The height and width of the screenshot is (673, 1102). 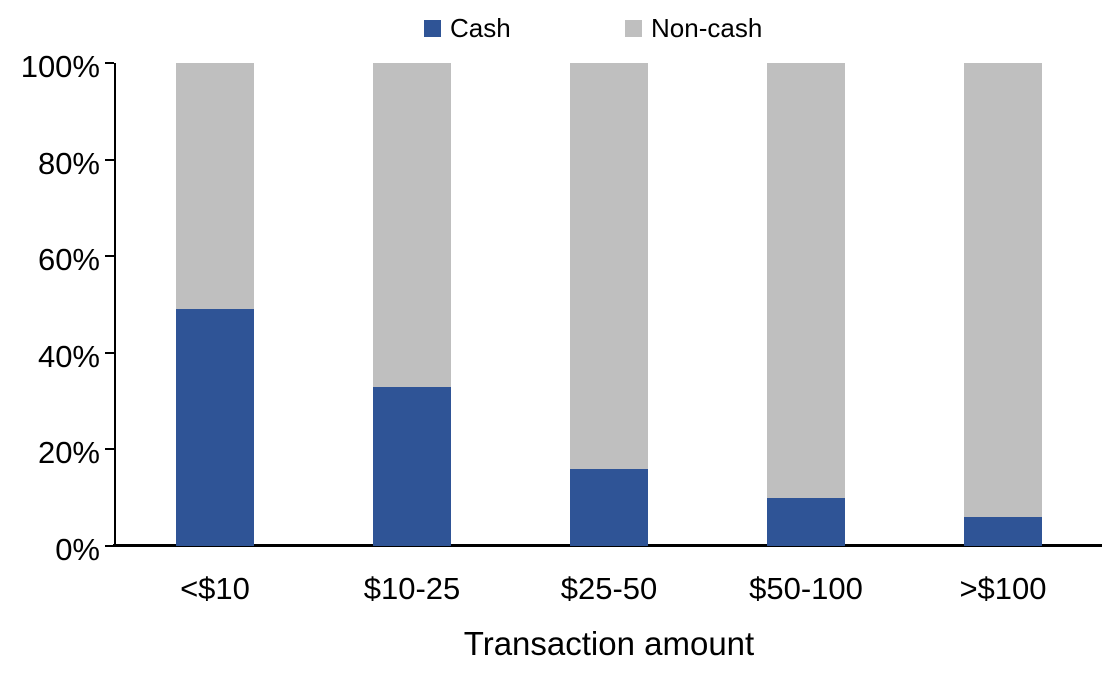 I want to click on noncash-legend-swatch-icon, so click(x=633, y=28).